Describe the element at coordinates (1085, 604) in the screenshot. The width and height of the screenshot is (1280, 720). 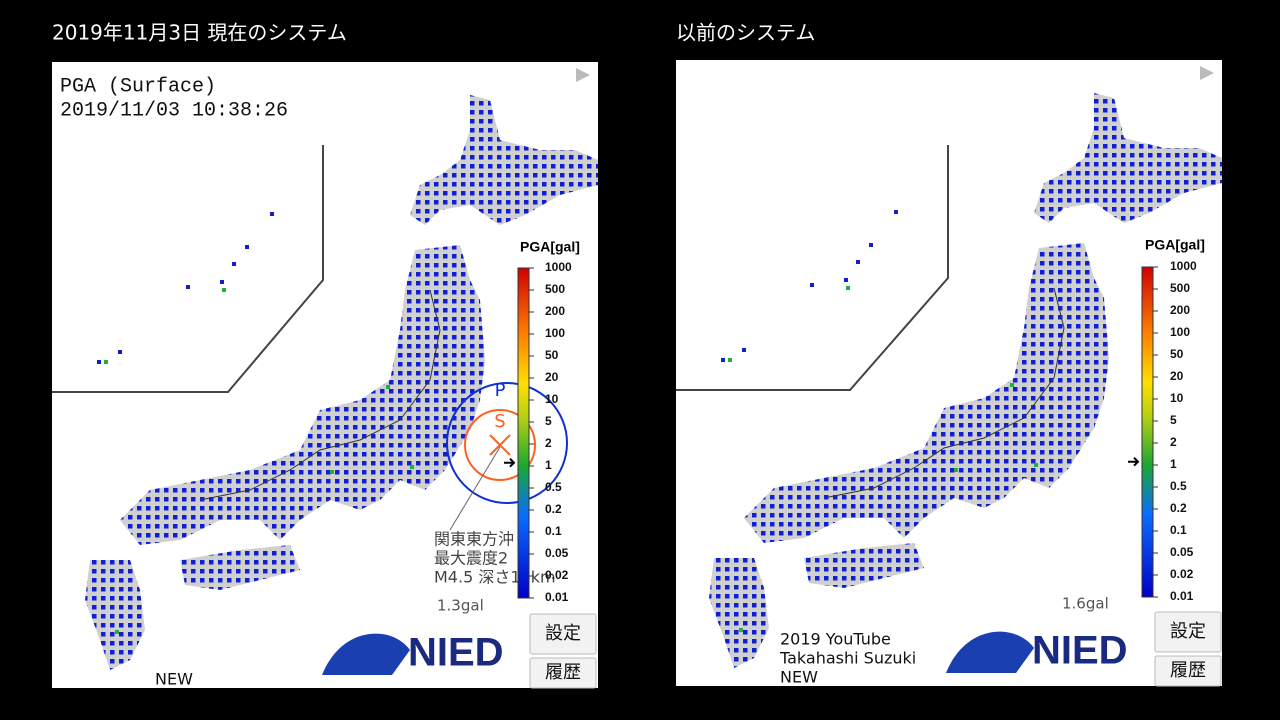
I see `current-pga: 1.6gal` at that location.